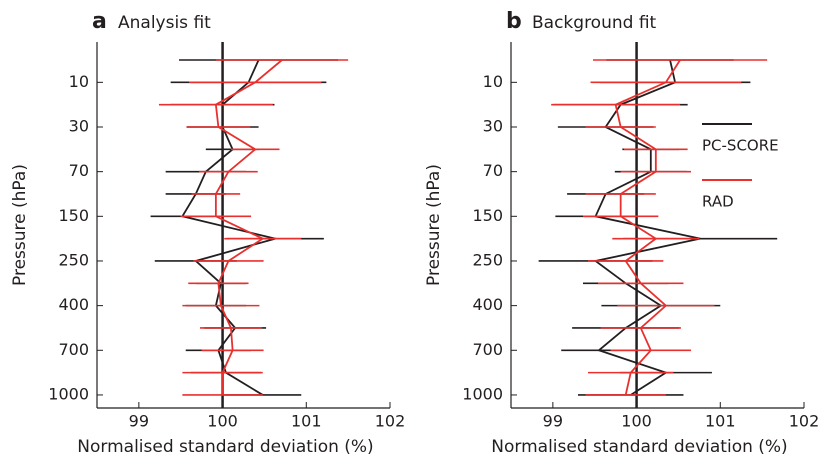 The width and height of the screenshot is (827, 464). I want to click on panel-title: Background fit, so click(594, 23).